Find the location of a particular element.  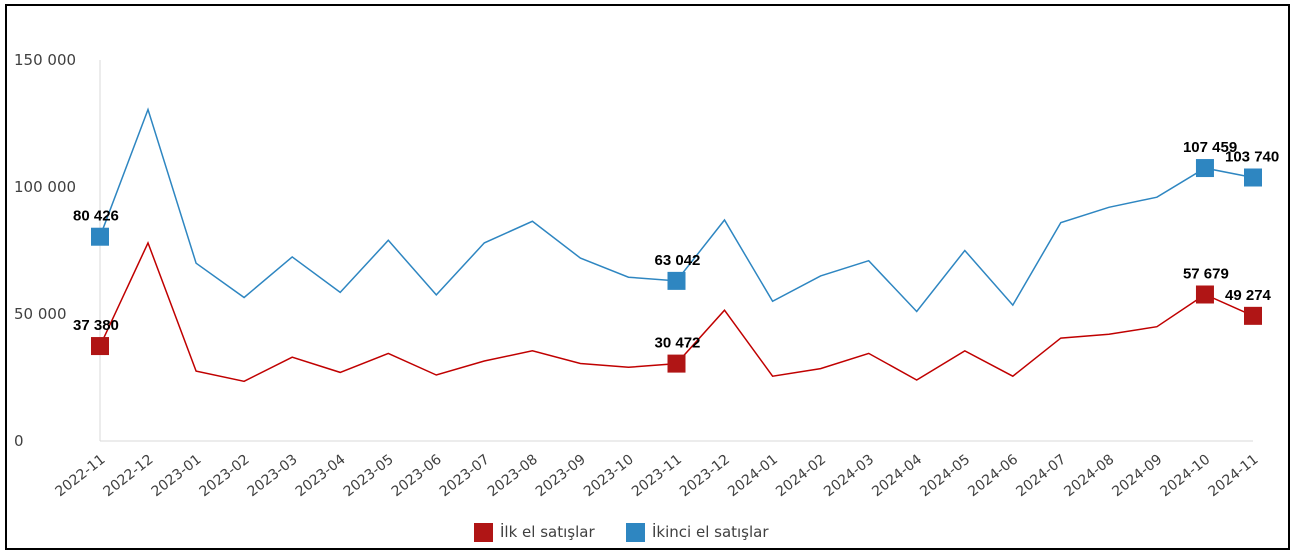

legend-label: İkinci el satışlar is located at coordinates (710, 531).